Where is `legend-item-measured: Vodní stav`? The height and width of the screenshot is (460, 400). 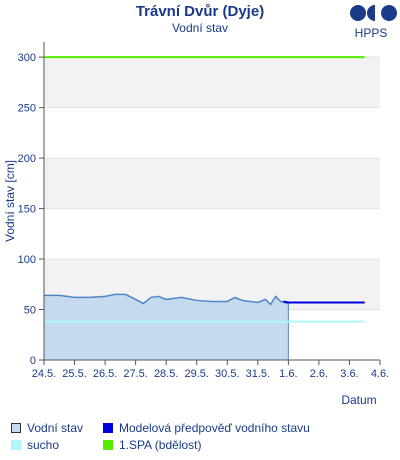
legend-item-measured: Vodní stav is located at coordinates (47, 428).